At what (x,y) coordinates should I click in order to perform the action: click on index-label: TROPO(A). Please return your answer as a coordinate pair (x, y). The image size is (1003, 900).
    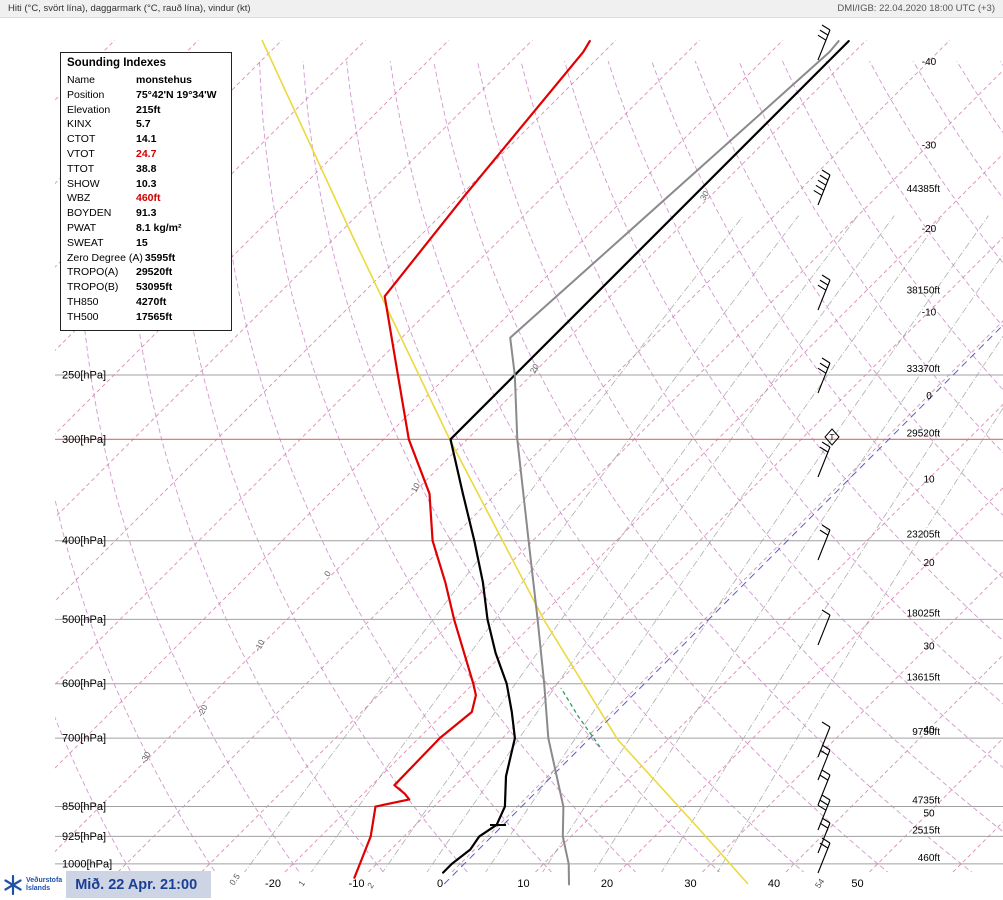
    Looking at the image, I should click on (93, 272).